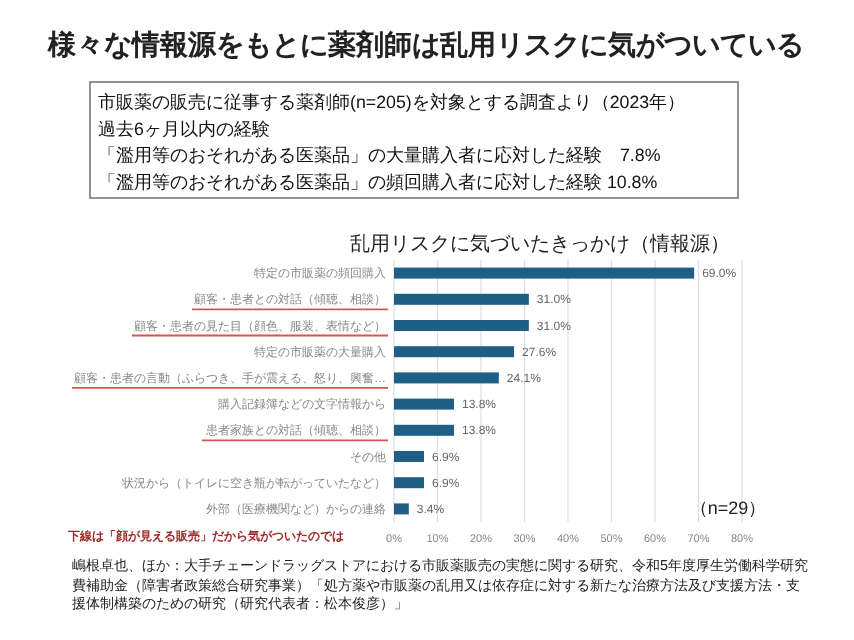 The width and height of the screenshot is (854, 640). Describe the element at coordinates (728, 508) in the screenshot. I see `annotation: （n=29）` at that location.